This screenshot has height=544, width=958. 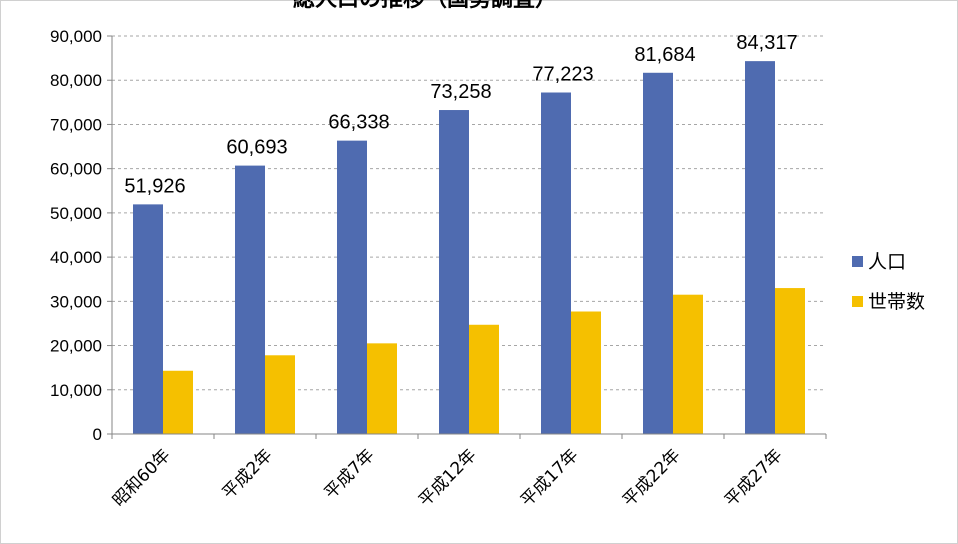 I want to click on y-tick-label: 10,000, so click(x=76, y=390).